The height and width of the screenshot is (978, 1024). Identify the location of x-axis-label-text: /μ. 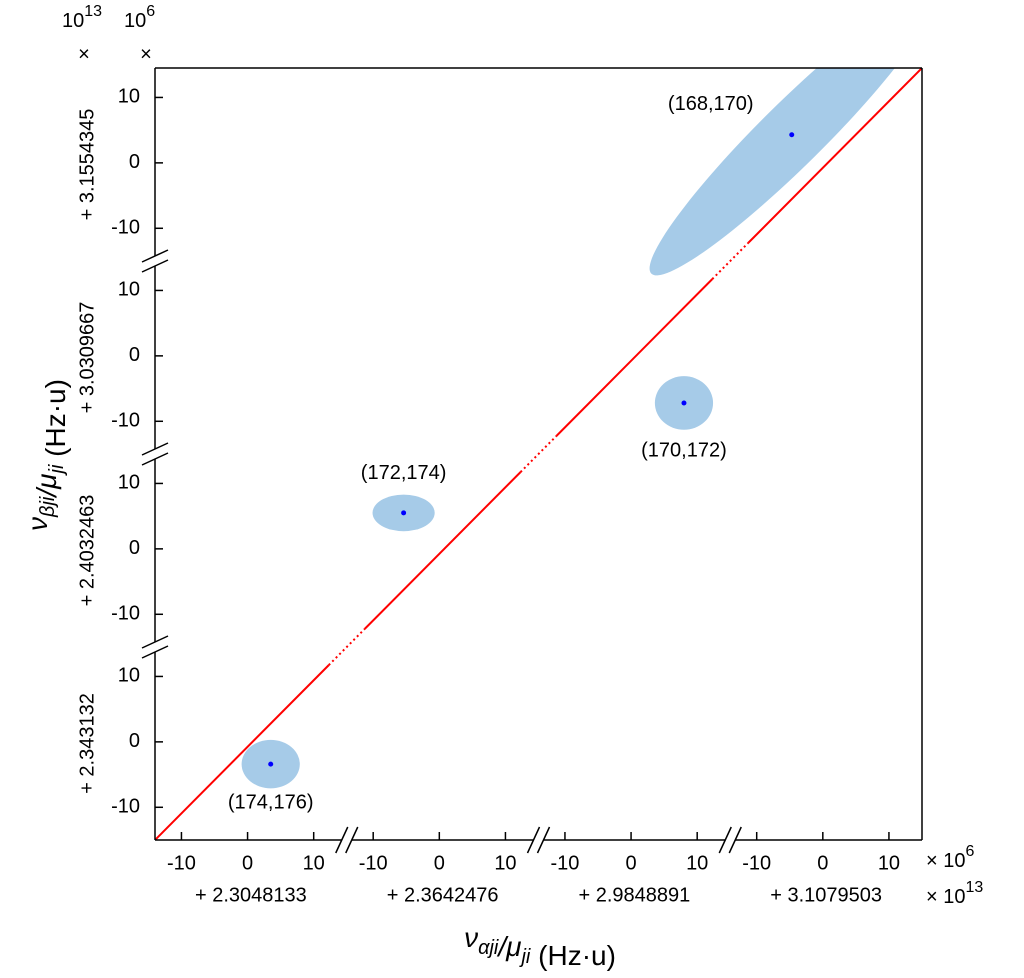
(508, 946).